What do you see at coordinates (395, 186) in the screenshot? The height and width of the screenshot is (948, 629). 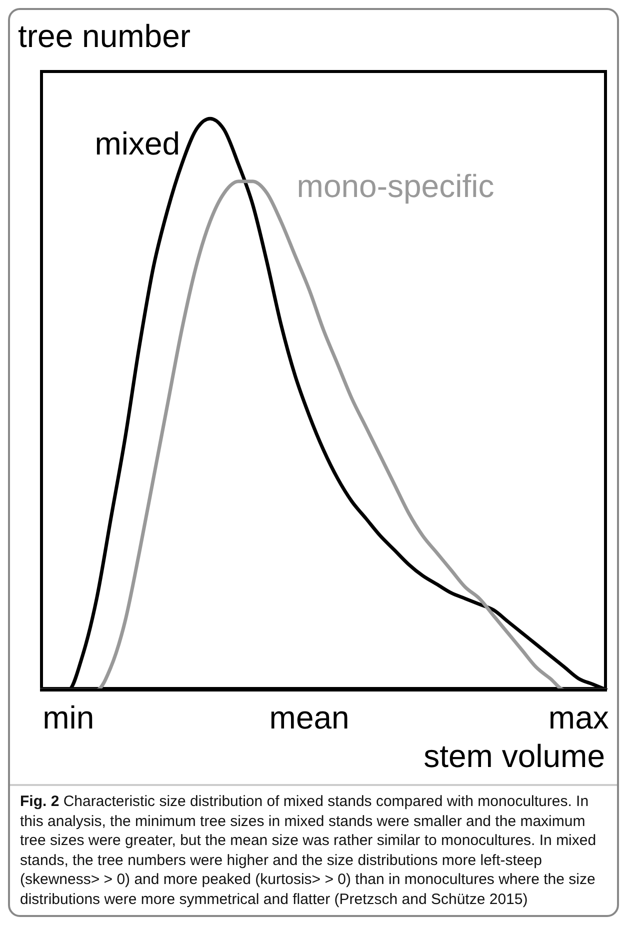 I see `series-label: mono-specific` at bounding box center [395, 186].